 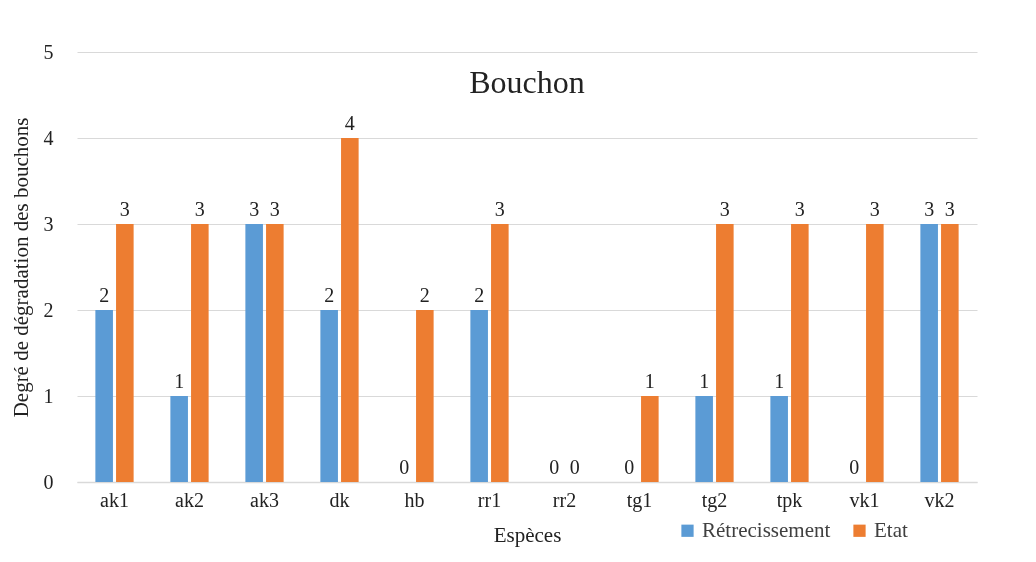 What do you see at coordinates (20, 267) in the screenshot?
I see `y-axis-title: Degré de dégradation des bouchons` at bounding box center [20, 267].